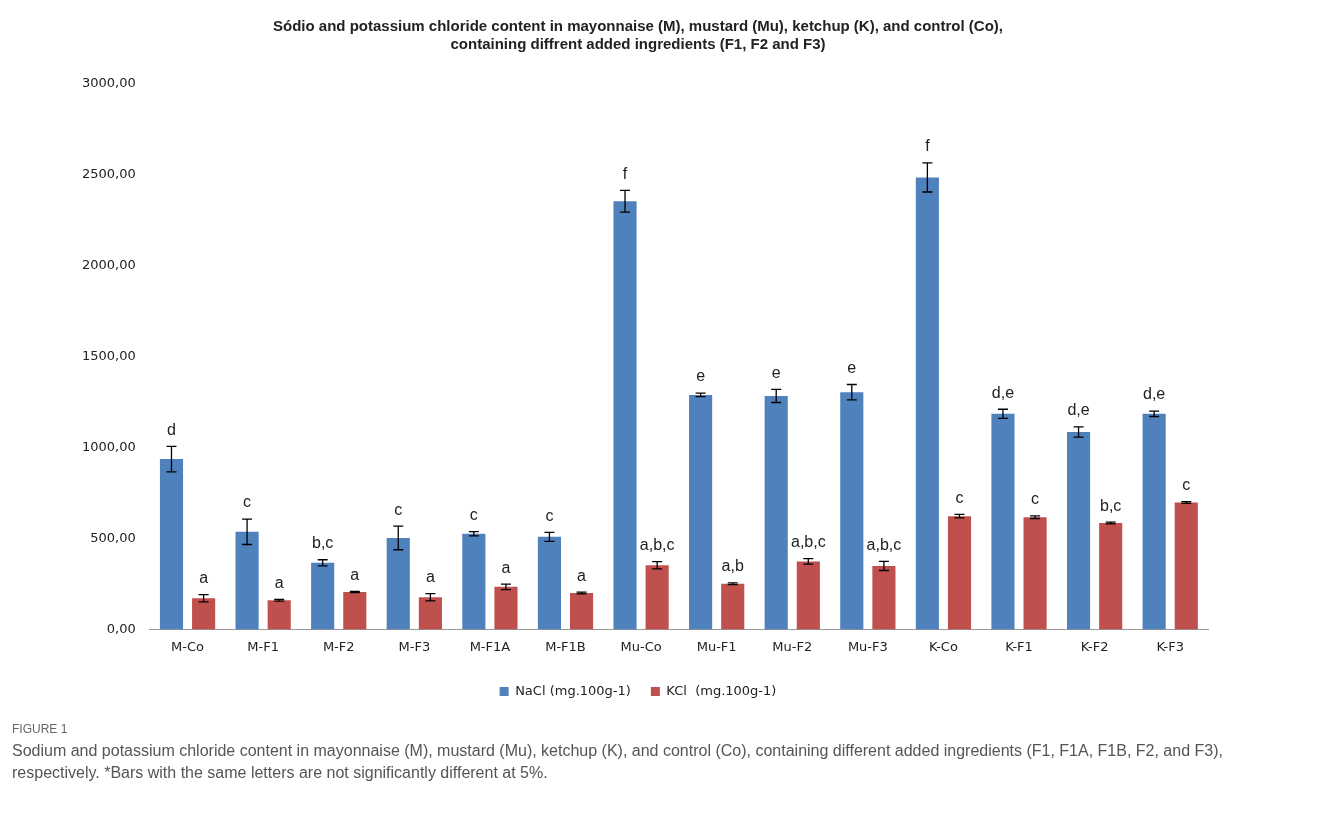 Image resolution: width=1319 pixels, height=813 pixels. What do you see at coordinates (108, 446) in the screenshot?
I see `y-tick-label: 1000,00` at bounding box center [108, 446].